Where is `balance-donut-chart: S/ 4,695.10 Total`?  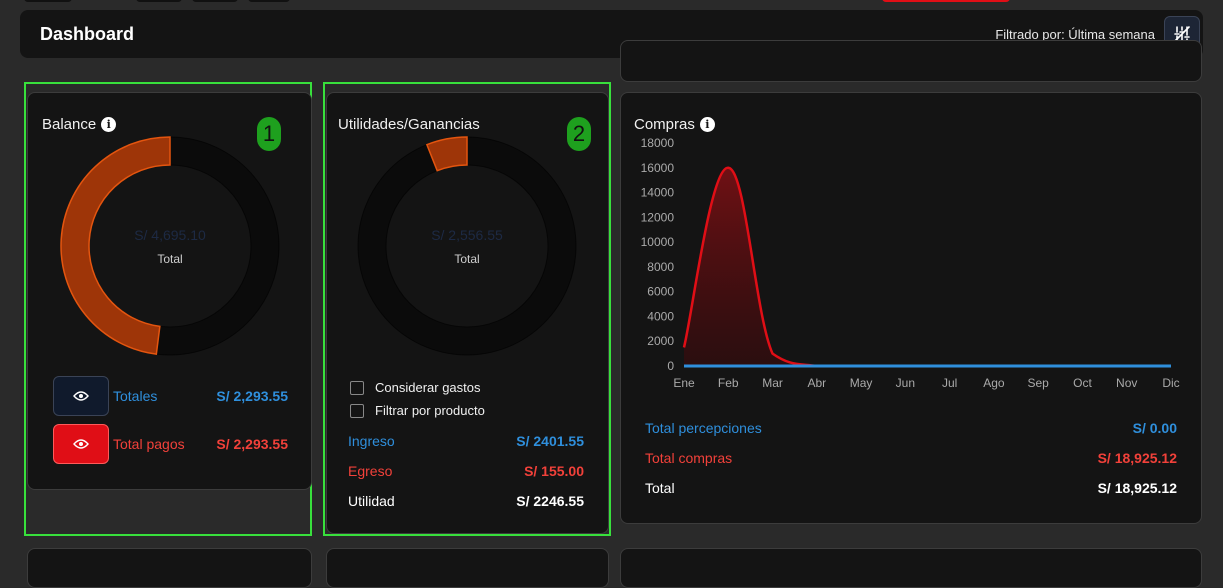 balance-donut-chart: S/ 4,695.10 Total is located at coordinates (170, 246).